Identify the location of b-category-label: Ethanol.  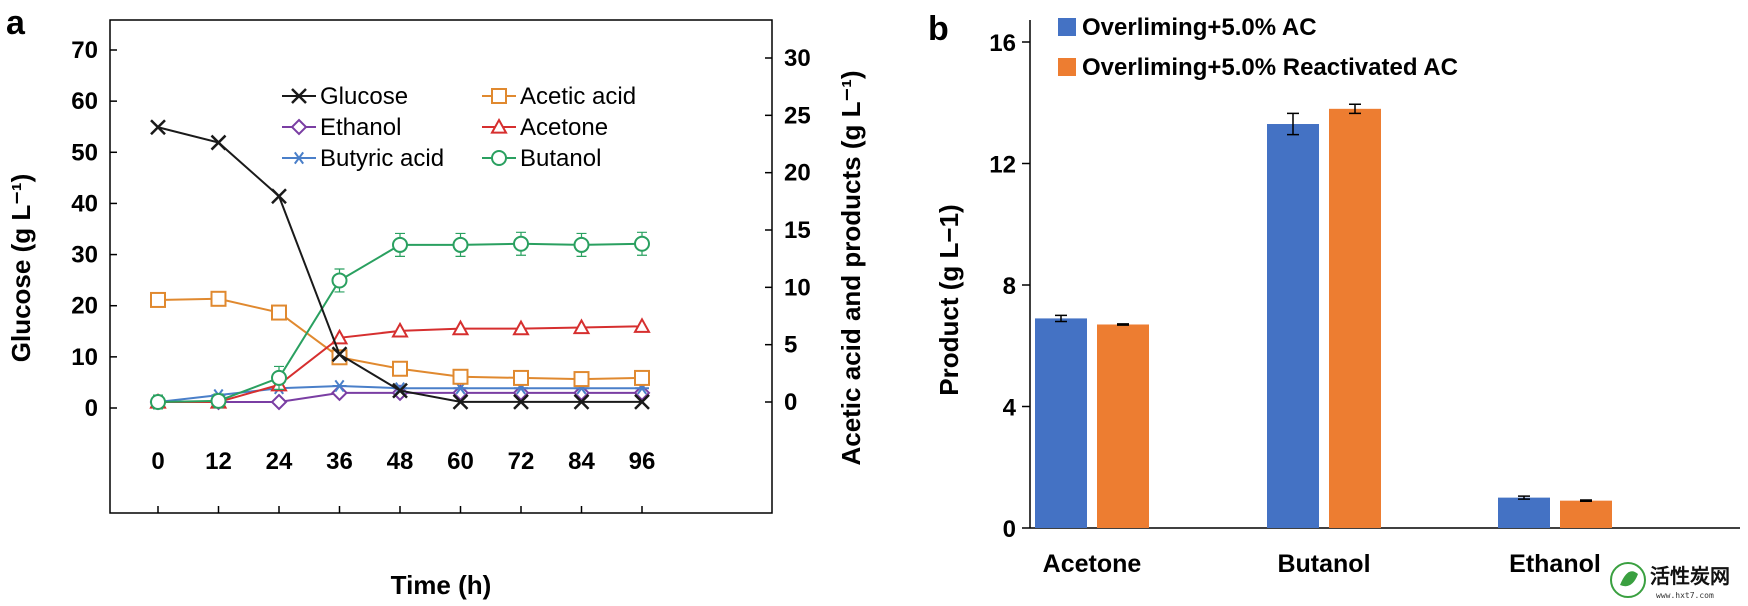
(1555, 564).